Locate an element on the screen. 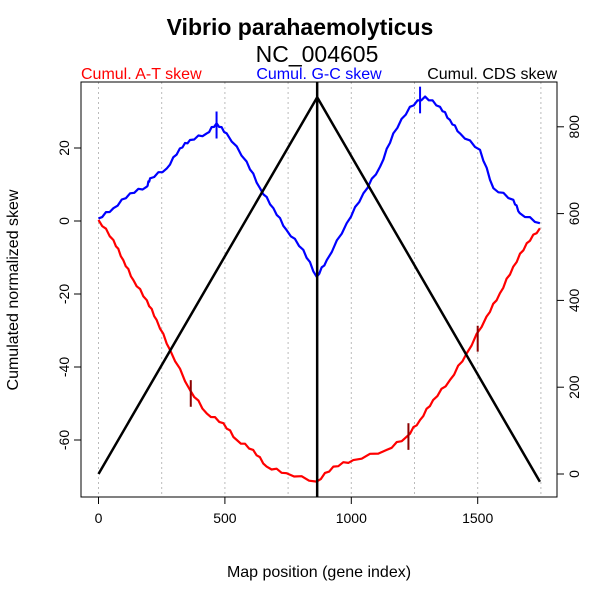 This screenshot has width=600, height=600. x-tick-label: 1500 is located at coordinates (477, 518).